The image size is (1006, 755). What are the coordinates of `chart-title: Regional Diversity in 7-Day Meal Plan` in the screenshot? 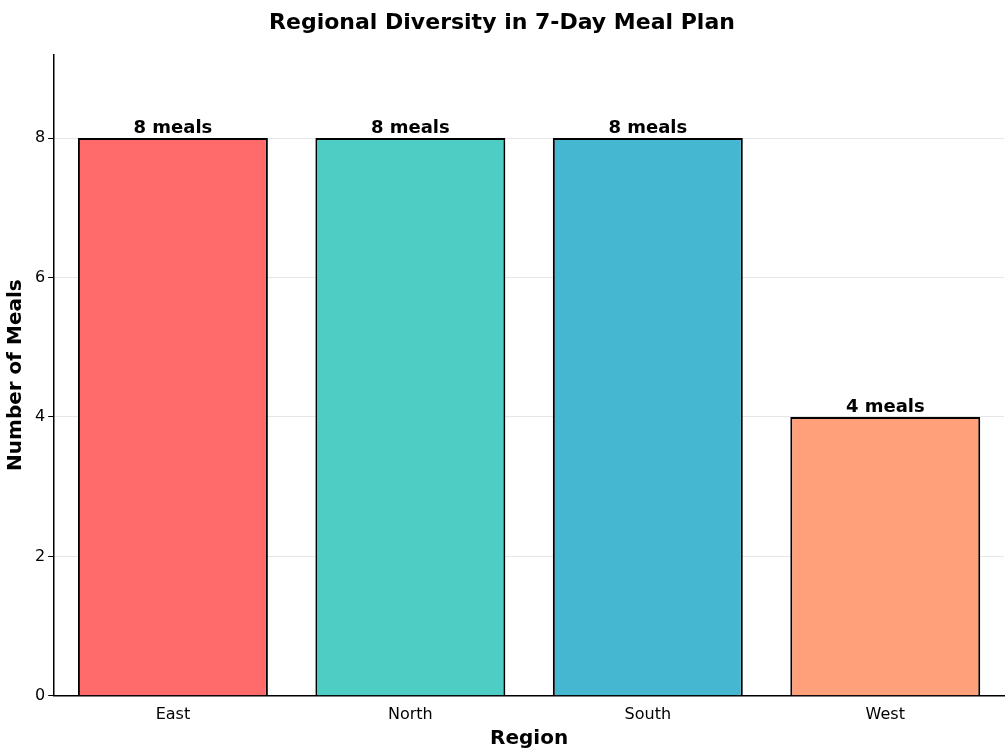 It's located at (502, 21).